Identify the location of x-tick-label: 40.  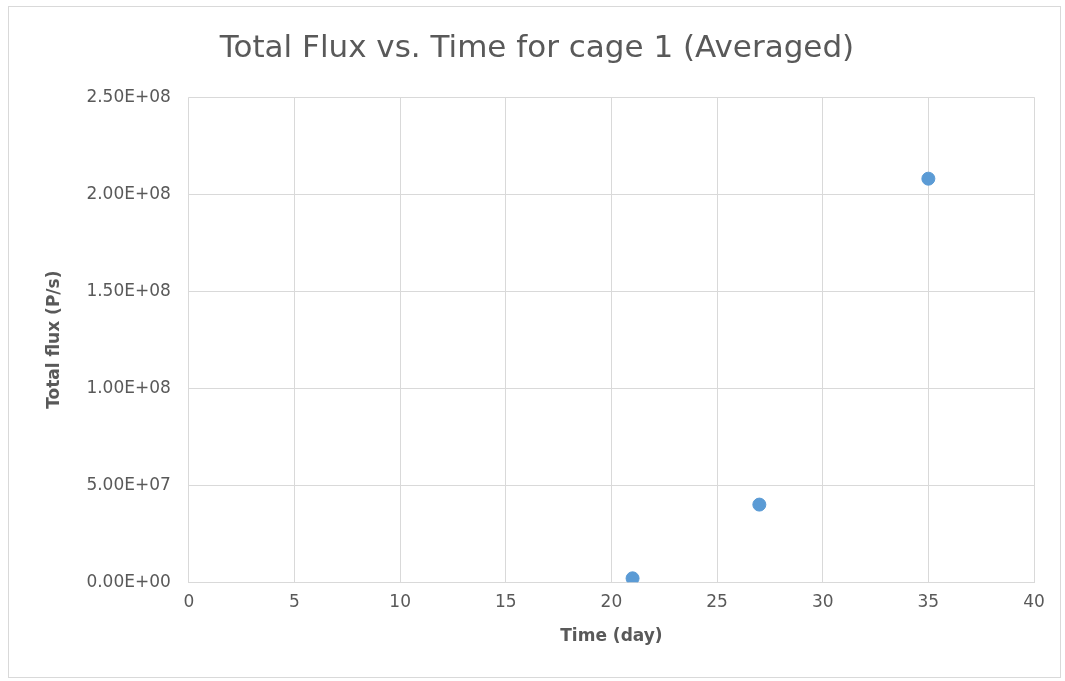
(1034, 600).